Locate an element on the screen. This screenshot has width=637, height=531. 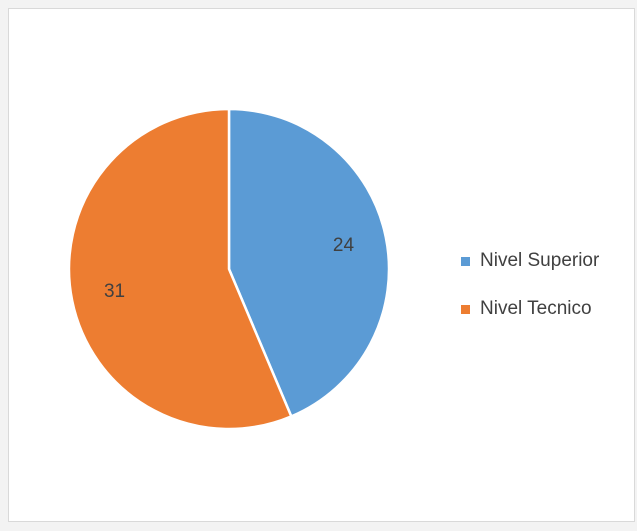
legend-swatch-nivel-tecnico is located at coordinates (465, 309).